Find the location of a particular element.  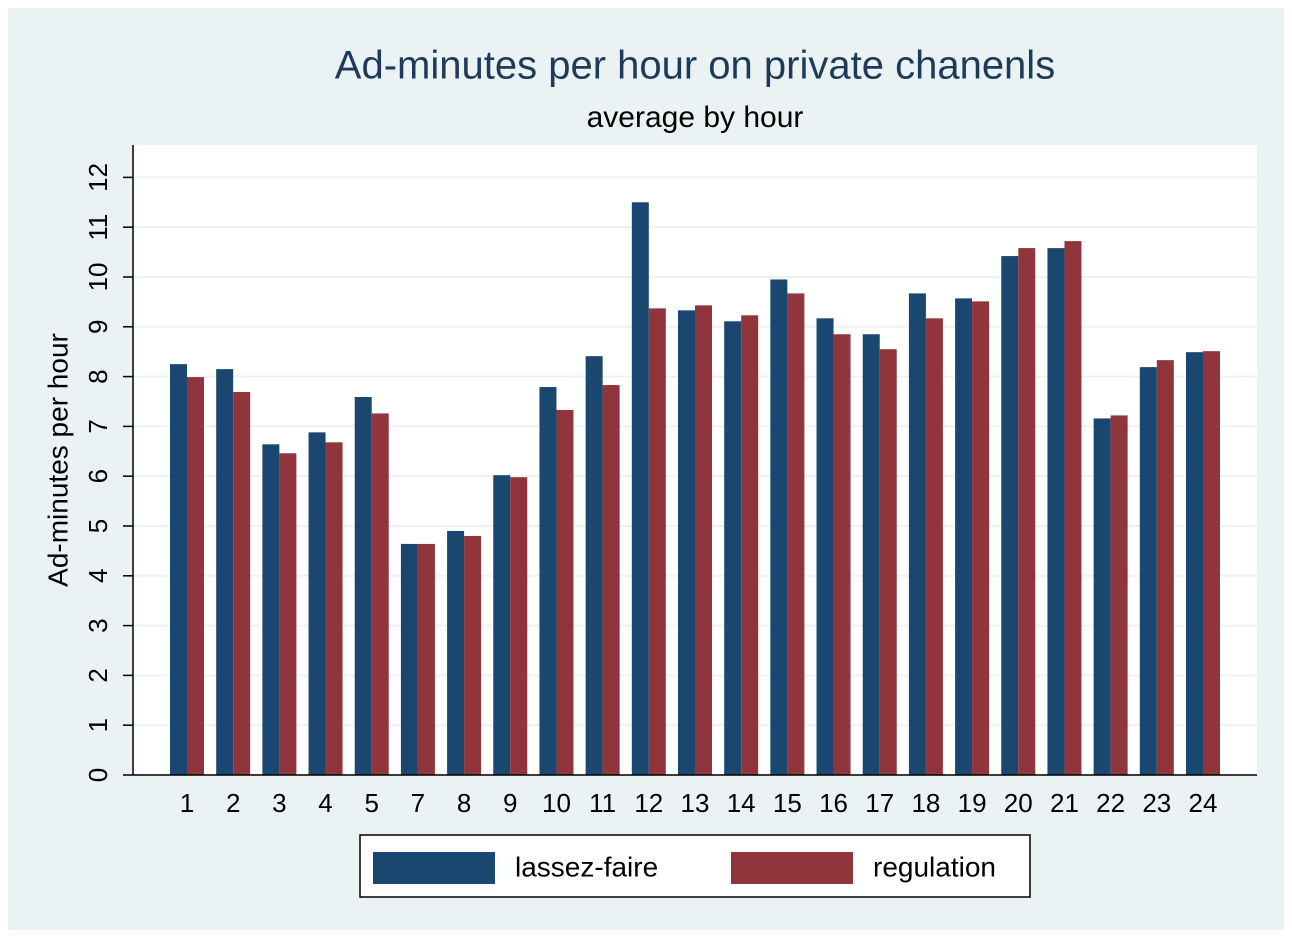

x-tick-label: 5 is located at coordinates (371, 803).